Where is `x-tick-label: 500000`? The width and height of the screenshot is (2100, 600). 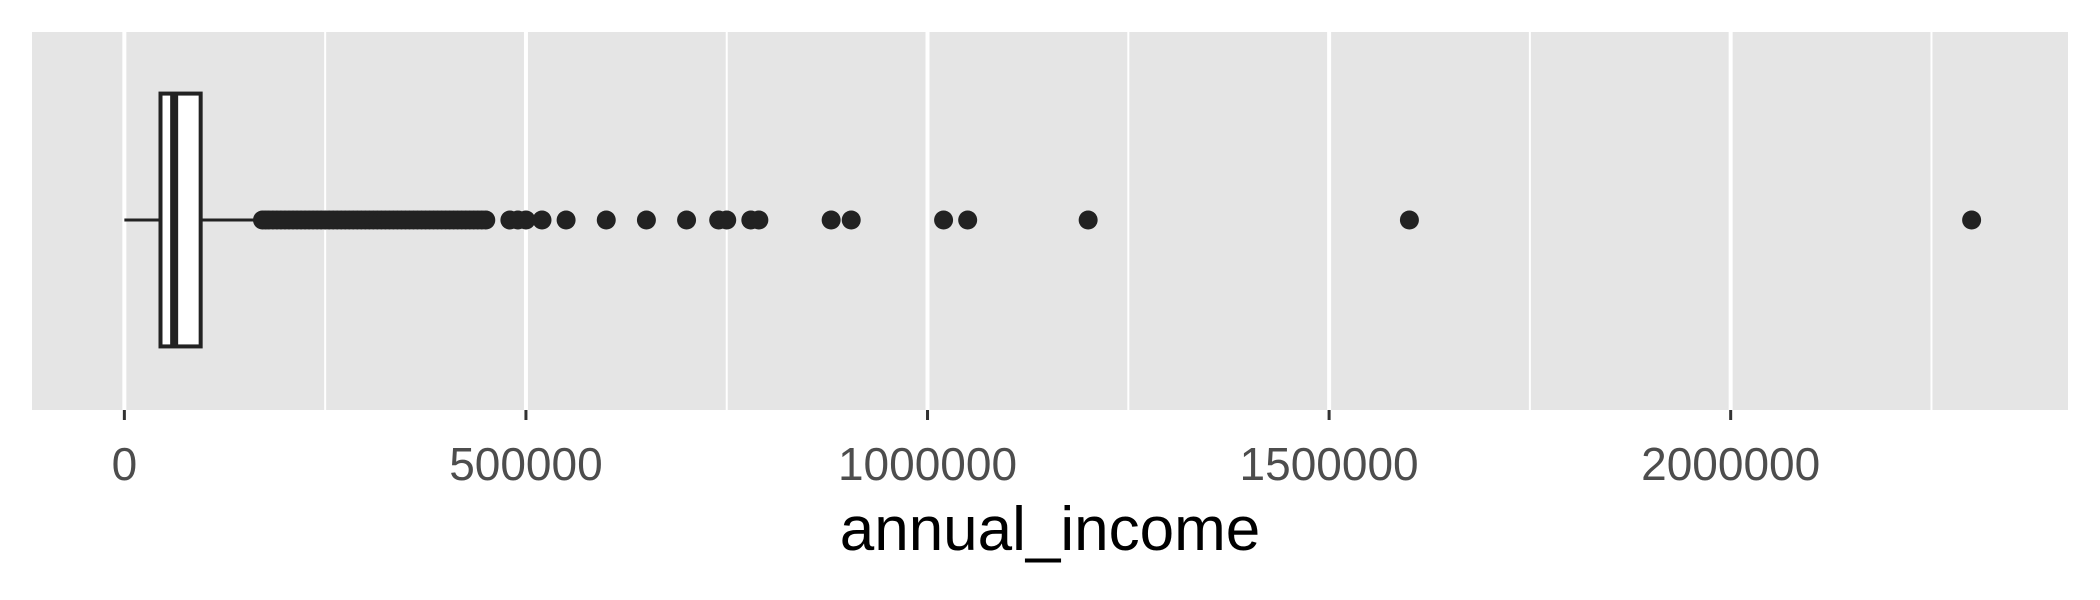
x-tick-label: 500000 is located at coordinates (526, 464).